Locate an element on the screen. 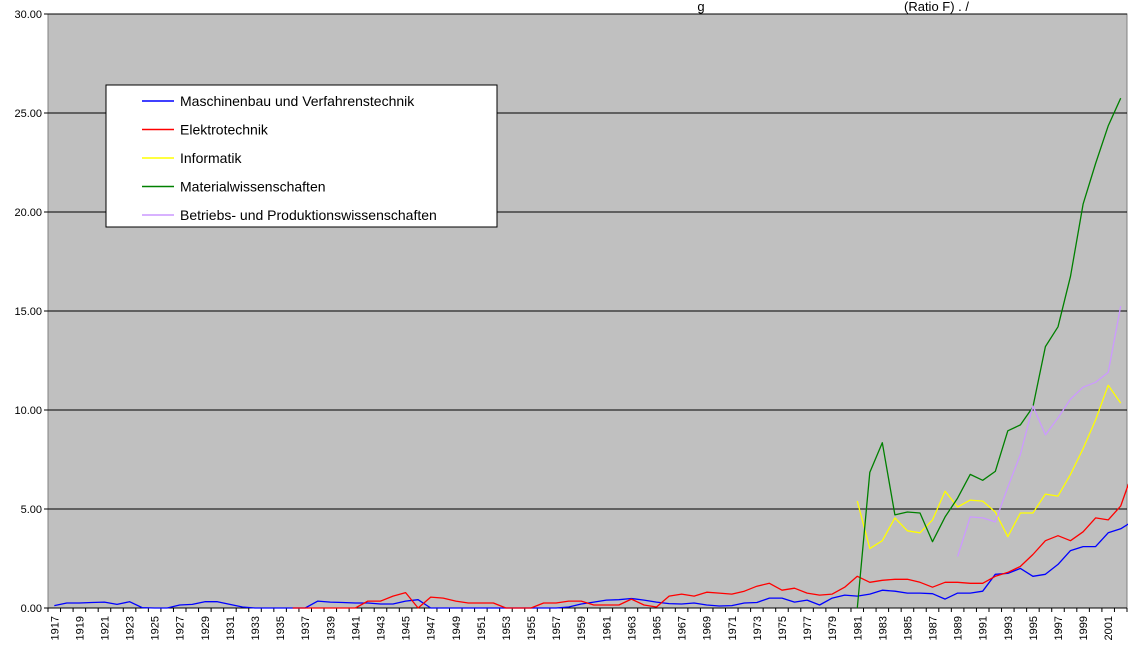 The image size is (1128, 650). x-tick-label: 1949 is located at coordinates (457, 628).